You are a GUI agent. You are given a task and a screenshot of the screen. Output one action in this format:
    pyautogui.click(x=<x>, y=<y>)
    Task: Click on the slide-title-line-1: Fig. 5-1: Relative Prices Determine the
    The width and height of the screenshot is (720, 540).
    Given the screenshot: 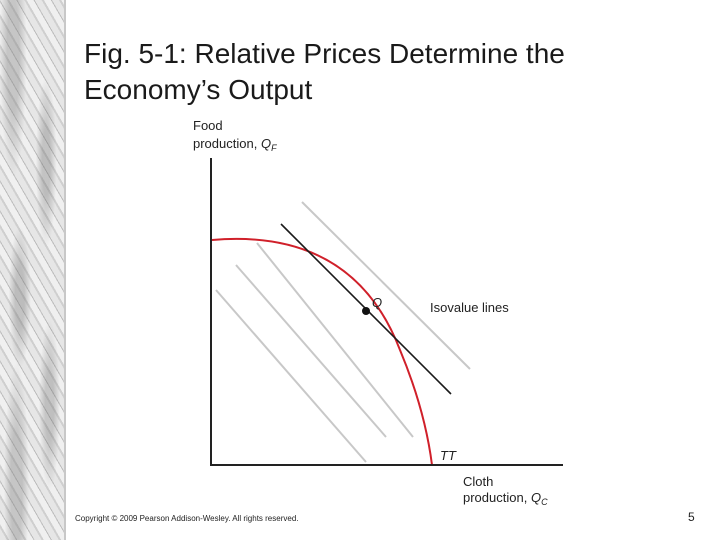 What is the action you would take?
    pyautogui.click(x=324, y=53)
    